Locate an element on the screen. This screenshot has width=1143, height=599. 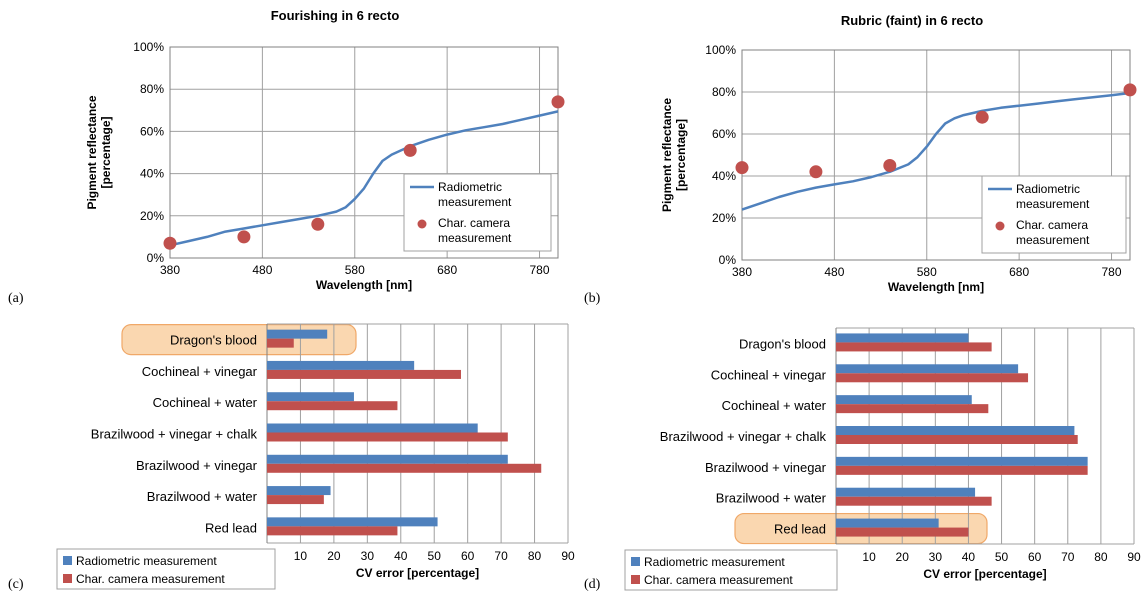
x-tick-label: 780 is located at coordinates (1112, 272).